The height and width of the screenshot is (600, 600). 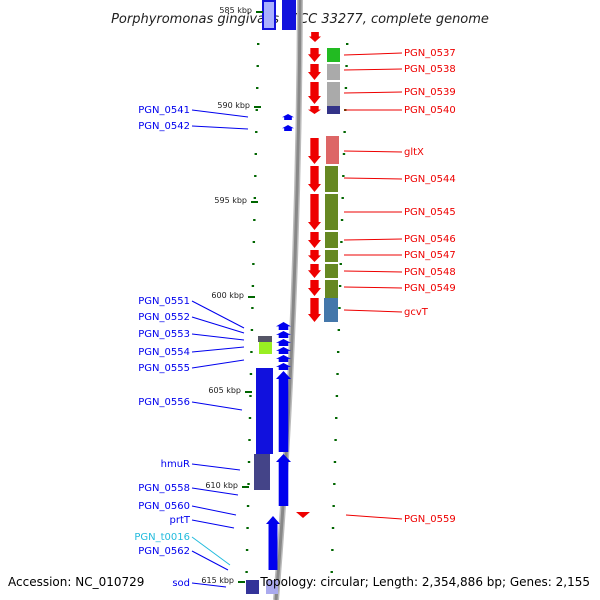 I want to click on gene-label-right: PGN_0544, so click(x=430, y=179).